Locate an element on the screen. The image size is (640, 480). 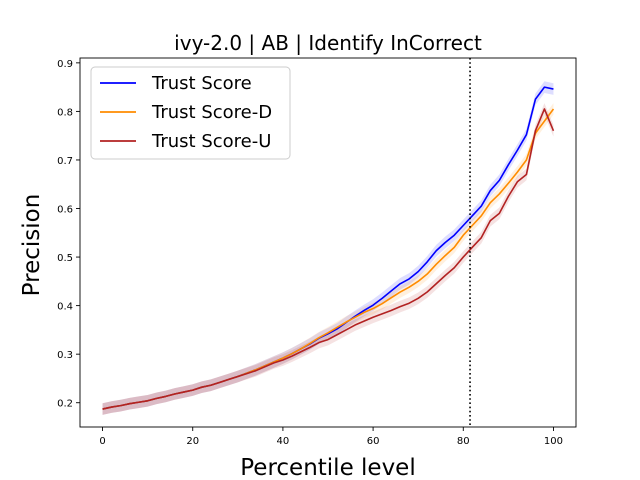
x-tick-label: 80 is located at coordinates (463, 441).